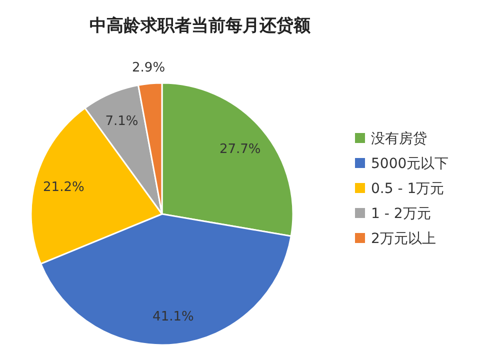  Describe the element at coordinates (201, 26) in the screenshot. I see `chart-title: 中高龄求职者当前每月还贷额` at that location.